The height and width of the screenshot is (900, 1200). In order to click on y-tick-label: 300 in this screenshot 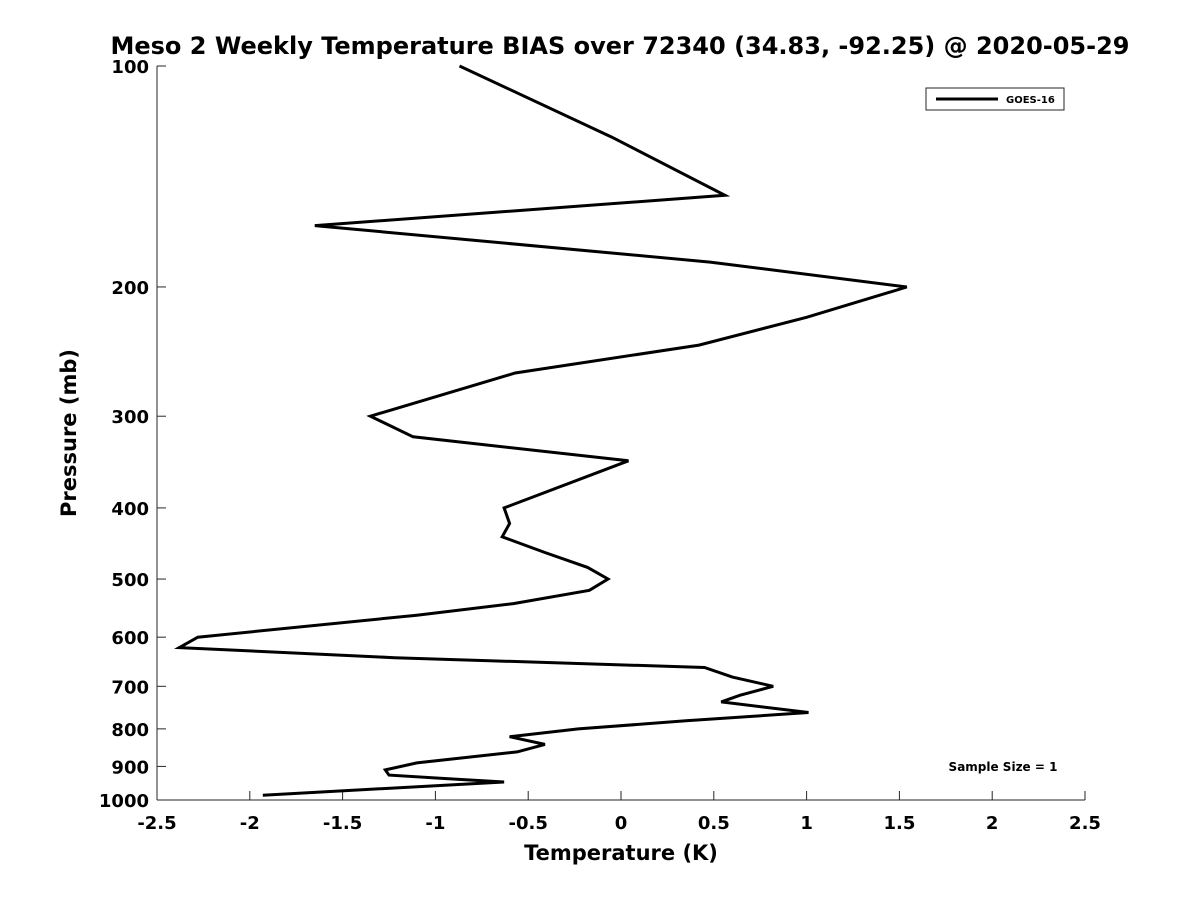, I will do `click(130, 417)`.